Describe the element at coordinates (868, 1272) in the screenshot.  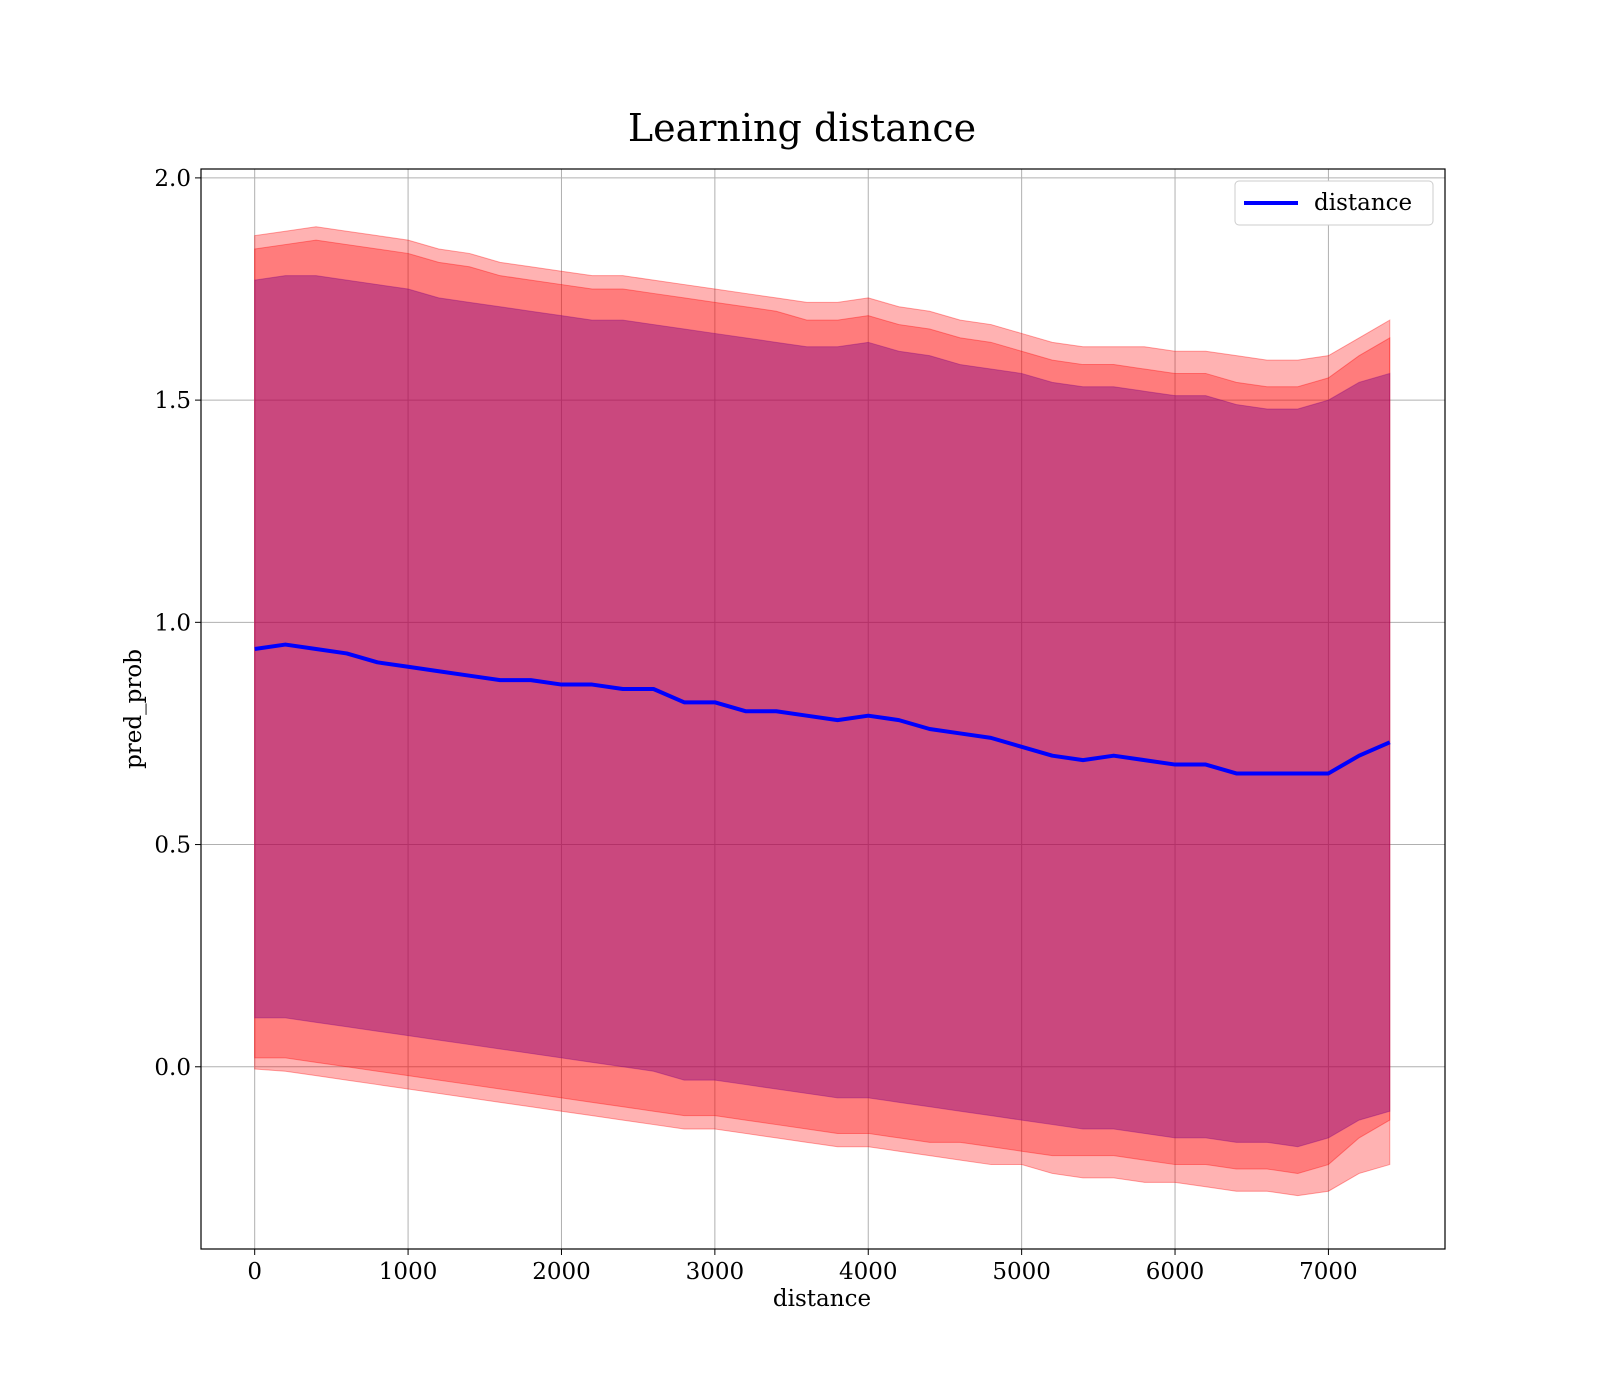
I see `x-tick-label-4: 4000` at that location.